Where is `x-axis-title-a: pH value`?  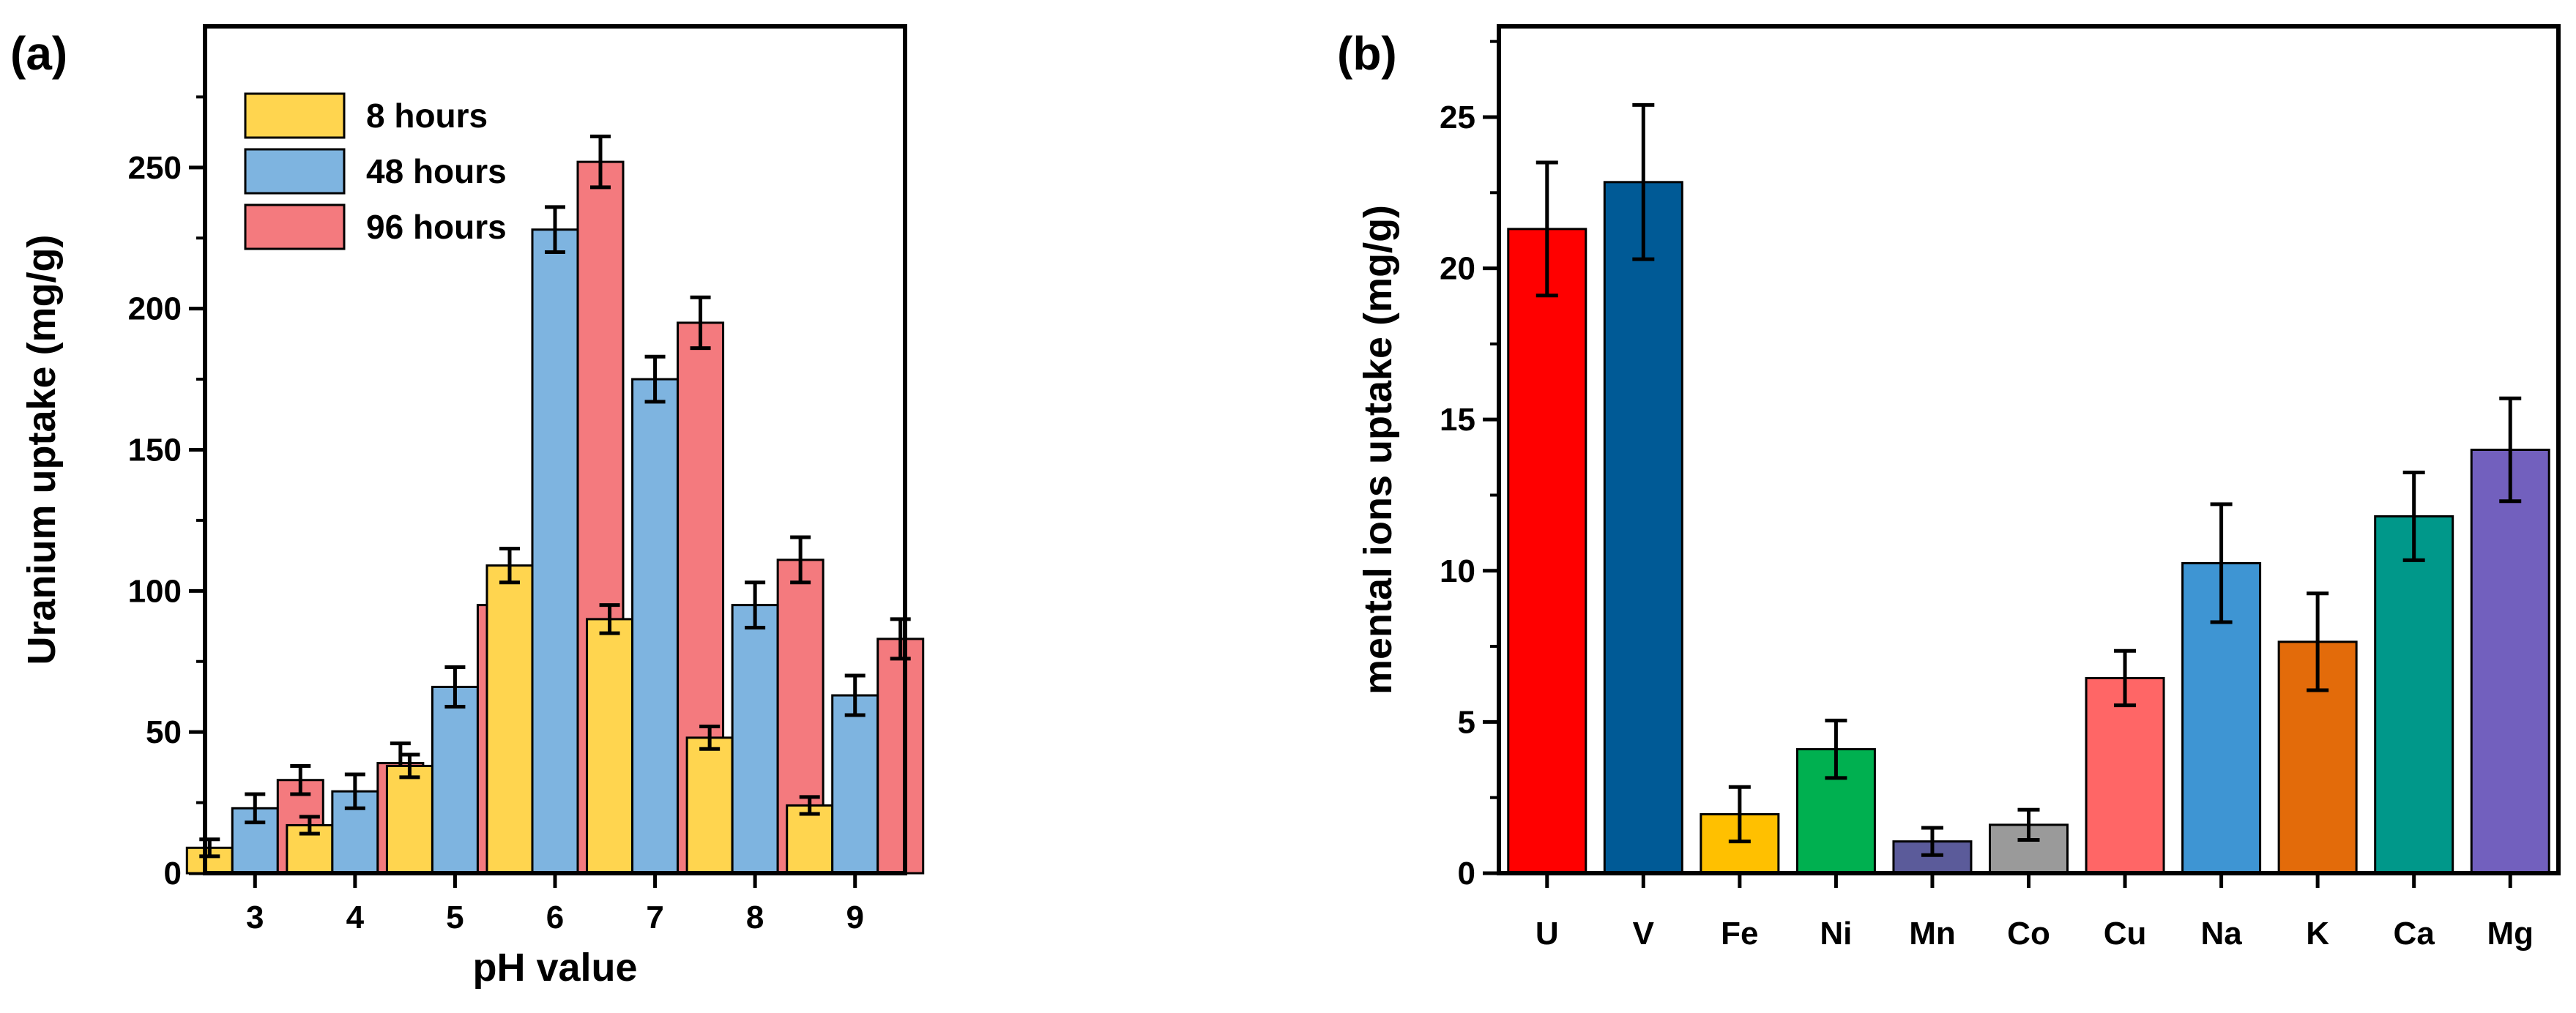 x-axis-title-a: pH value is located at coordinates (554, 968).